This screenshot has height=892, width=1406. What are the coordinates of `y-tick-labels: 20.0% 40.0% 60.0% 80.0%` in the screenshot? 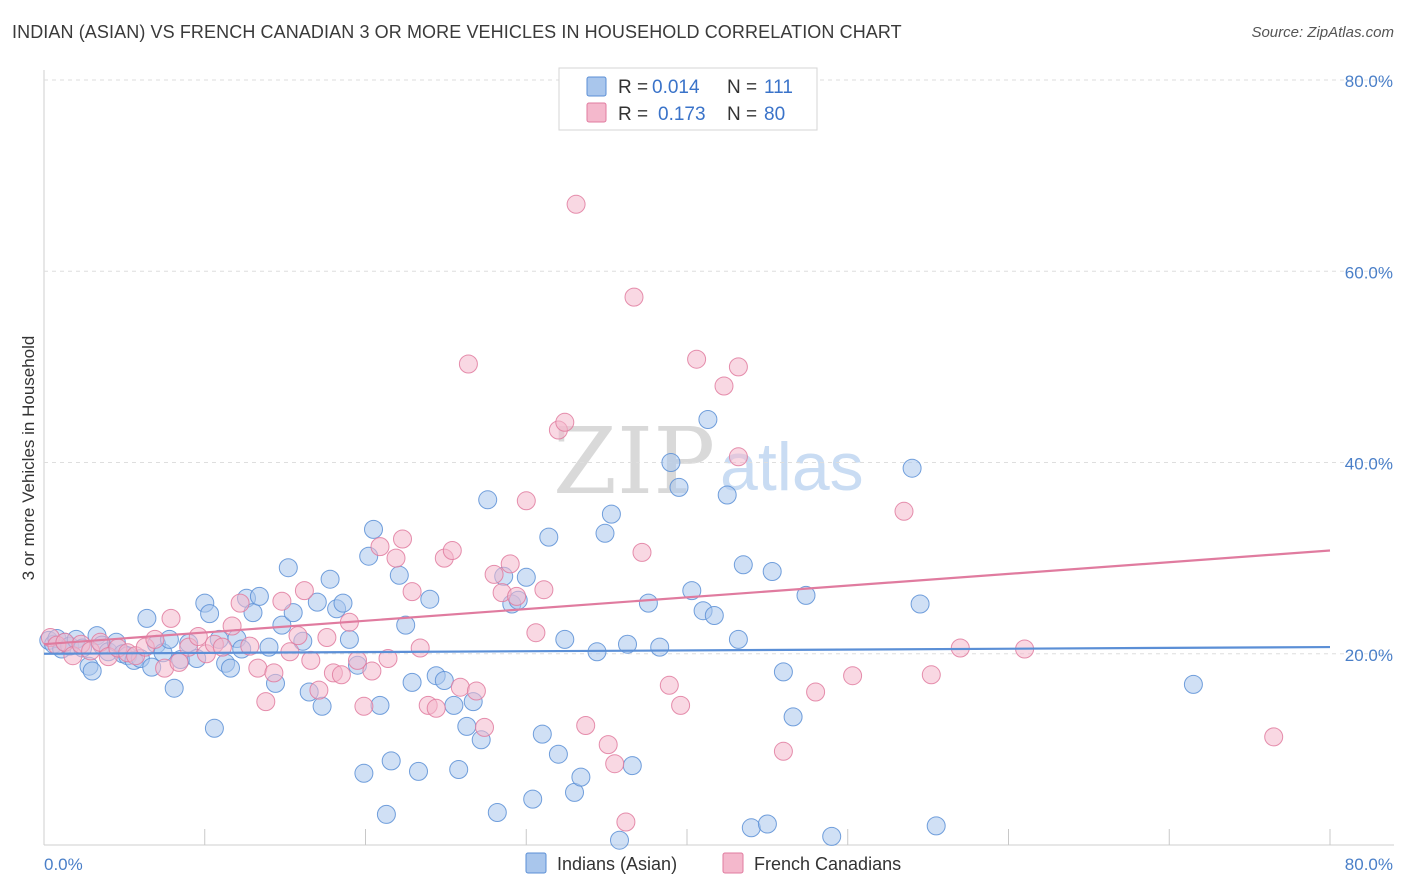 It's located at (1369, 368).